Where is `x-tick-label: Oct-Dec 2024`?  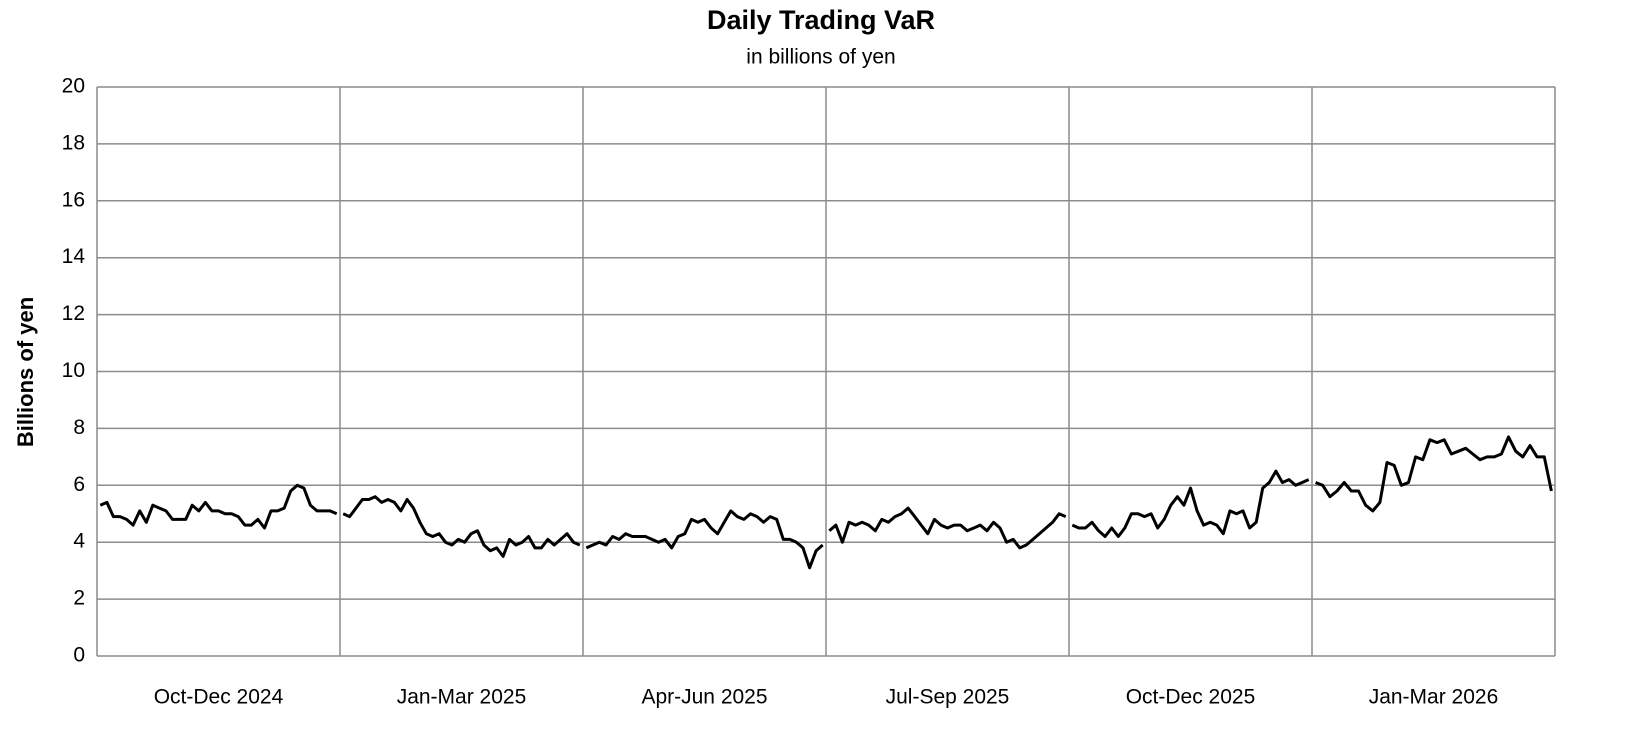
x-tick-label: Oct-Dec 2024 is located at coordinates (219, 697).